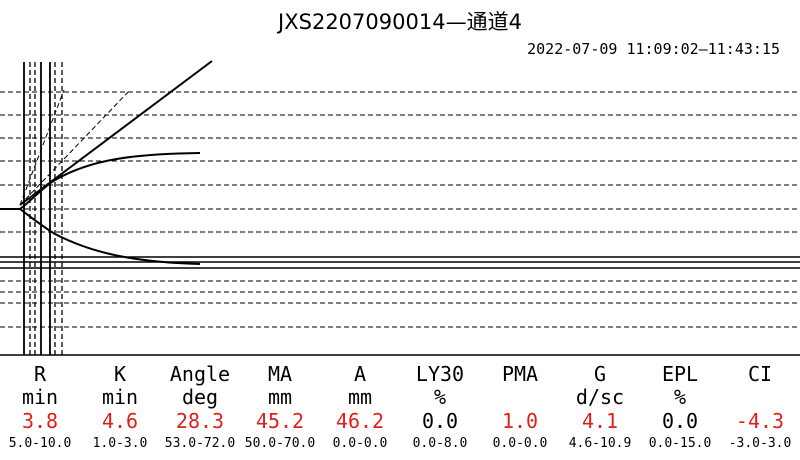 The image size is (800, 460). What do you see at coordinates (120, 443) in the screenshot?
I see `param-range-k: 1.0-3.0` at bounding box center [120, 443].